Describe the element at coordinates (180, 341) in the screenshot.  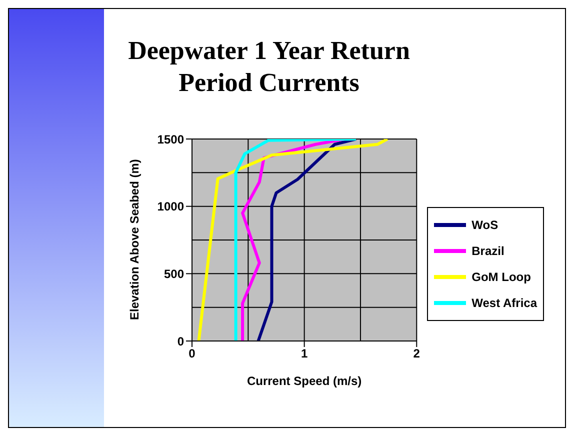
I see `y-tick-label: 0` at that location.